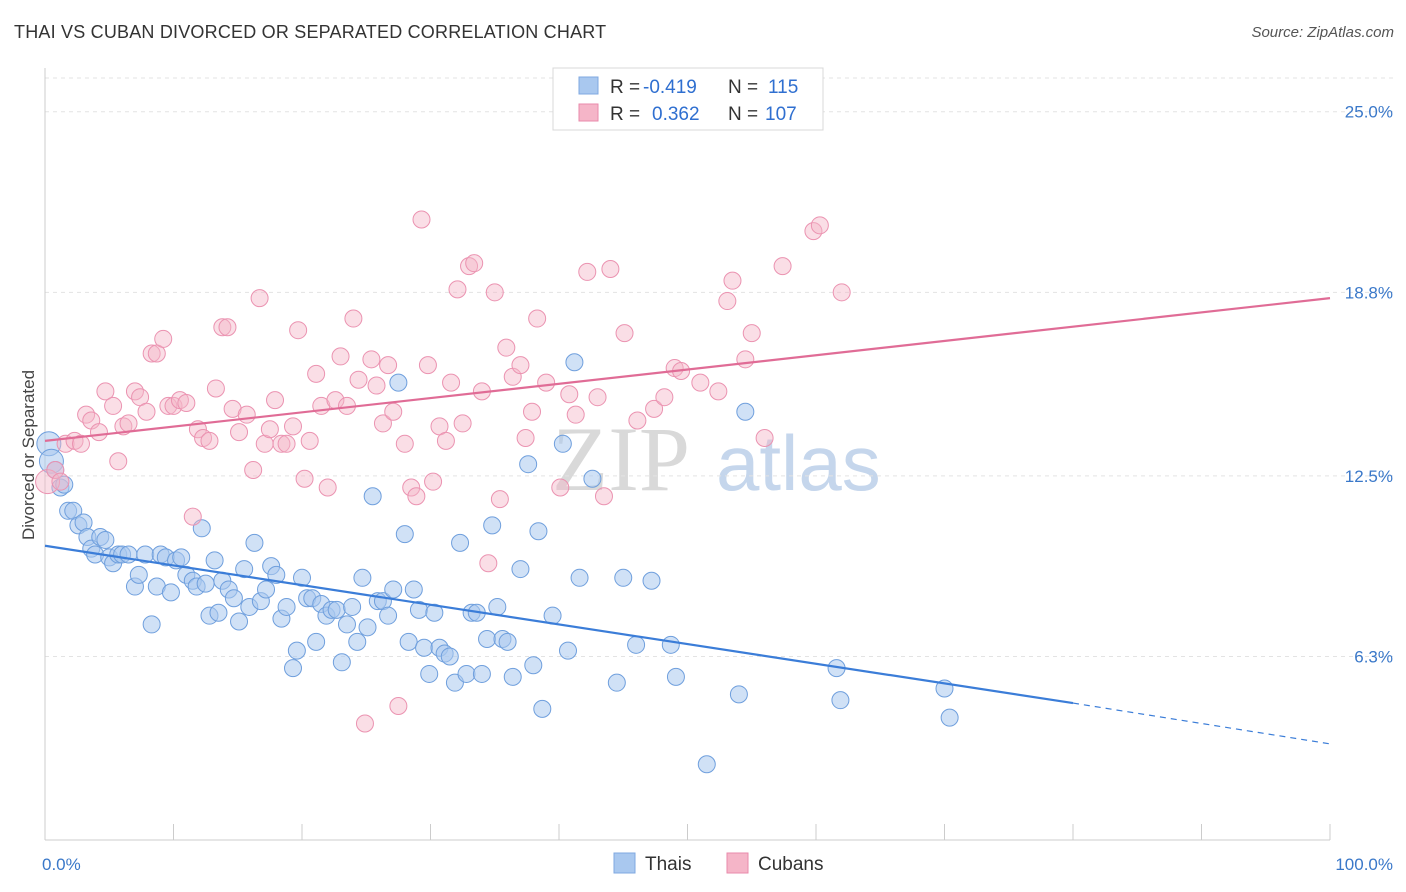  Describe the element at coordinates (588, 112) in the screenshot. I see `legend-swatch-cubans` at that location.